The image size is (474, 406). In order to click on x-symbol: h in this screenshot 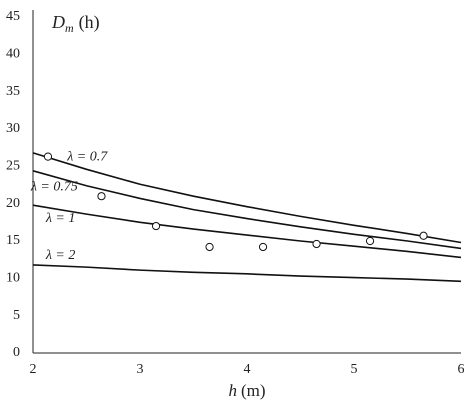, I will do `click(232, 390)`.